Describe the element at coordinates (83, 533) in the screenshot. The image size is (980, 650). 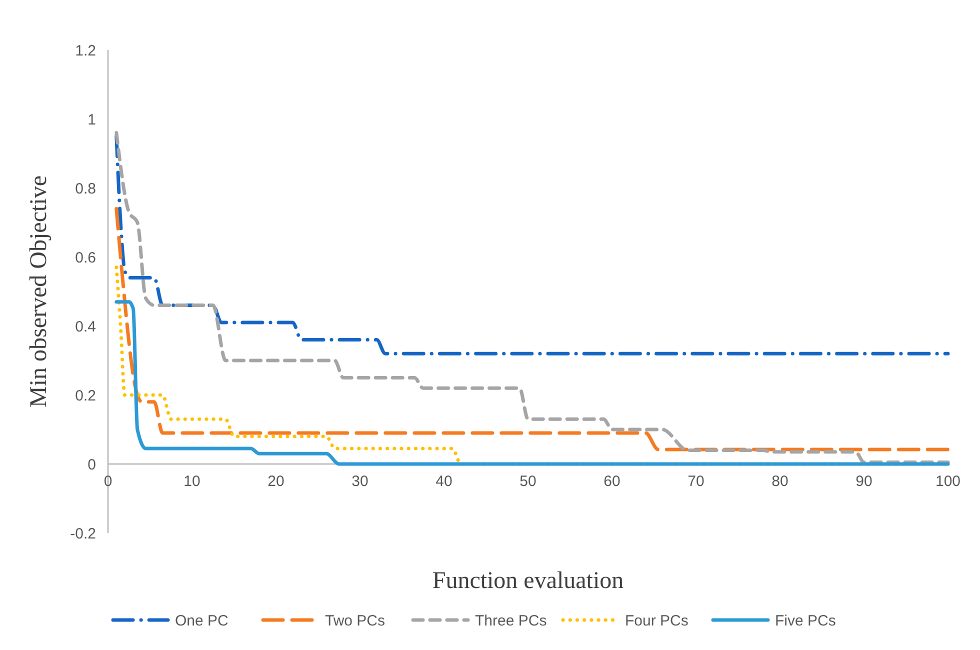
I see `y-tick-label: -0.2` at that location.